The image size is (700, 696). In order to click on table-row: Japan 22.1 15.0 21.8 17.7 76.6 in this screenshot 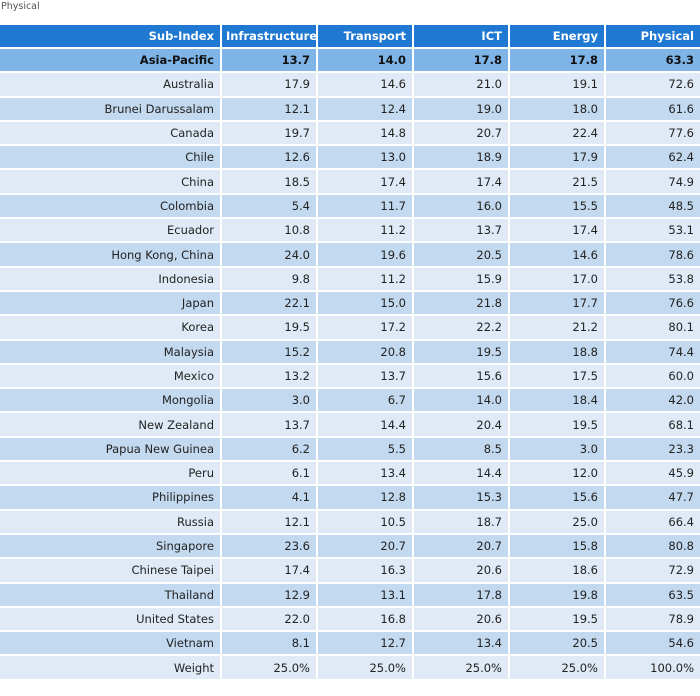, I will do `click(350, 304)`.